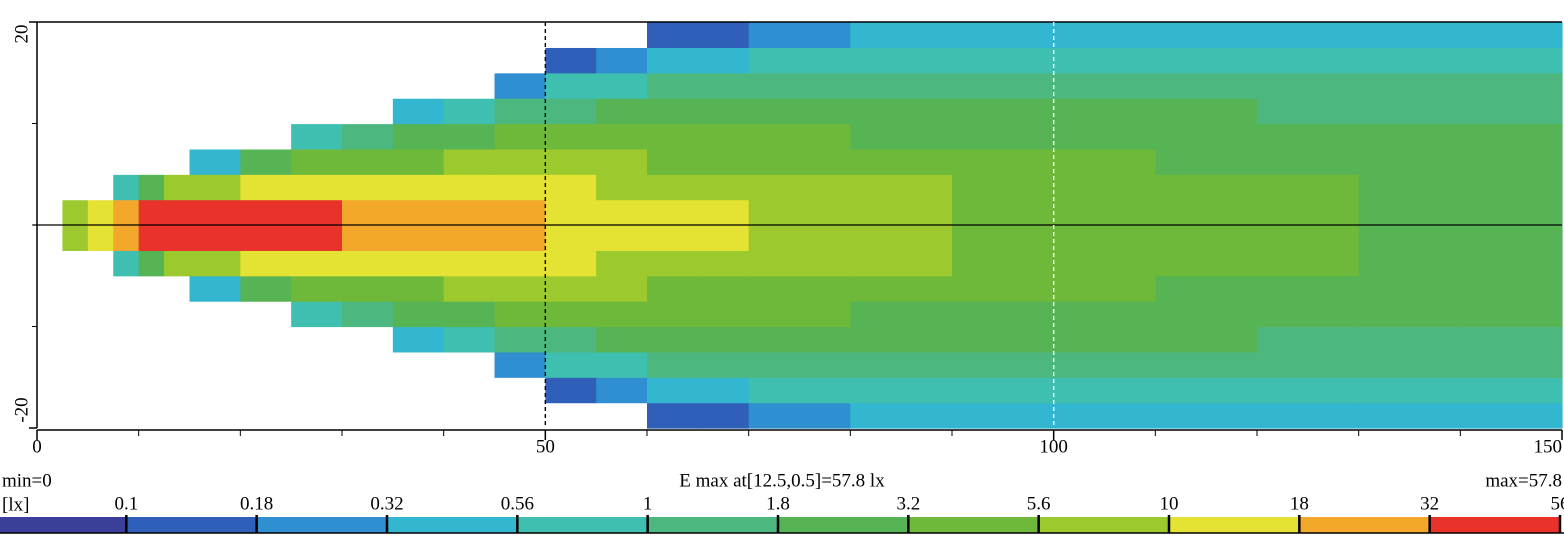  I want to click on colorbar-label: 0.1, so click(126, 503).